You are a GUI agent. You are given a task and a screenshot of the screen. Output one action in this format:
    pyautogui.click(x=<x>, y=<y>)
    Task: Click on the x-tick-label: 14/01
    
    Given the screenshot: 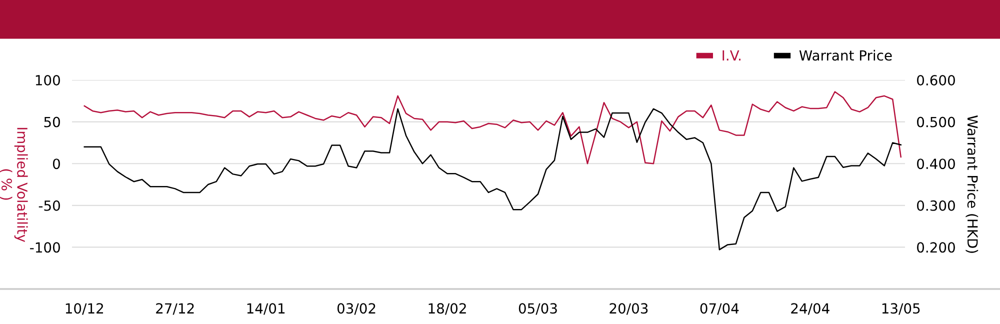 What is the action you would take?
    pyautogui.click(x=266, y=309)
    